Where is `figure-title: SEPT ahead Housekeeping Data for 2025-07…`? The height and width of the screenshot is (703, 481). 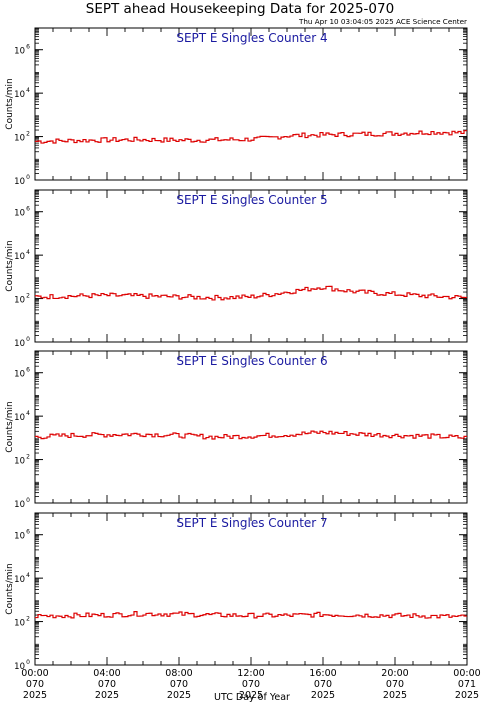
figure-title: SEPT ahead Housekeeping Data for 2025-07… is located at coordinates (240, 9).